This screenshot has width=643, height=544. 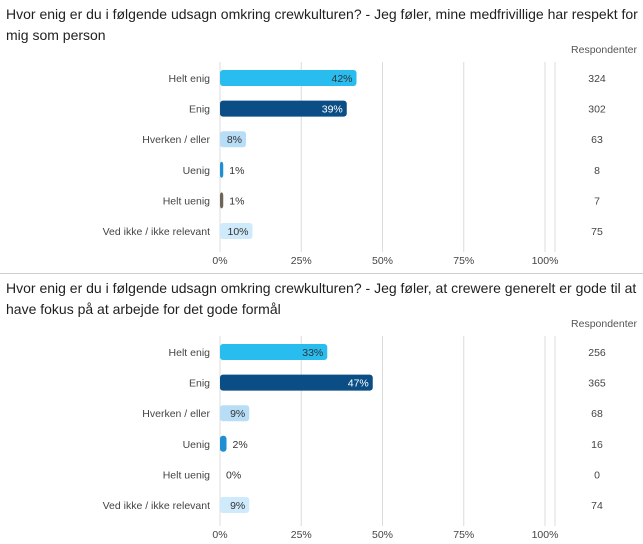 What do you see at coordinates (597, 79) in the screenshot?
I see `respondent-count: 324` at bounding box center [597, 79].